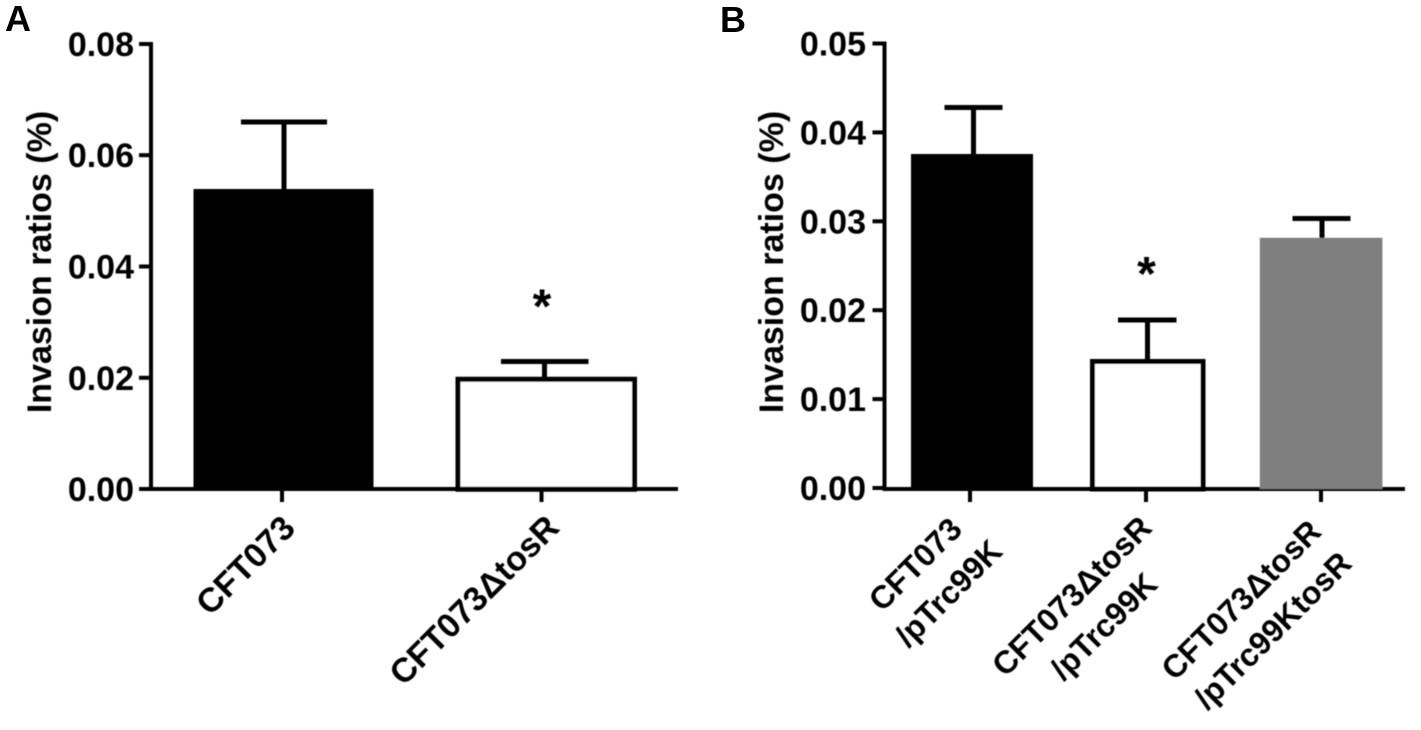 This screenshot has height=730, width=1421. What do you see at coordinates (474, 600) in the screenshot?
I see `svg-text: CFT073ΔtosR` at bounding box center [474, 600].